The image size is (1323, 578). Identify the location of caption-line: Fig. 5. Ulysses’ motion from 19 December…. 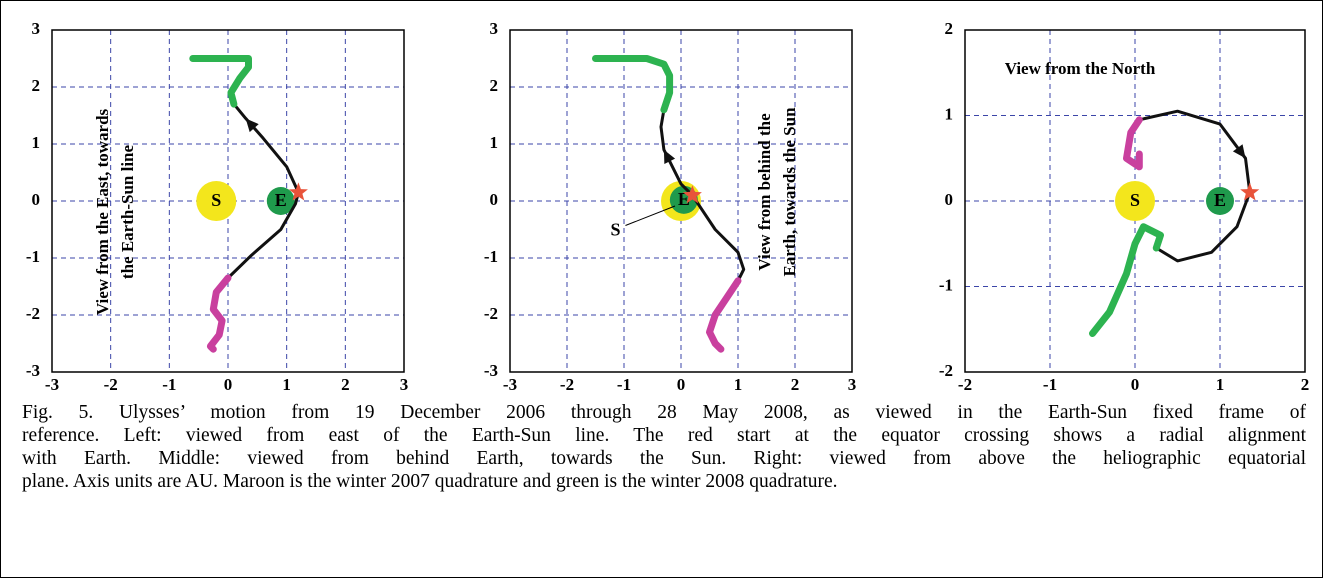
(664, 412).